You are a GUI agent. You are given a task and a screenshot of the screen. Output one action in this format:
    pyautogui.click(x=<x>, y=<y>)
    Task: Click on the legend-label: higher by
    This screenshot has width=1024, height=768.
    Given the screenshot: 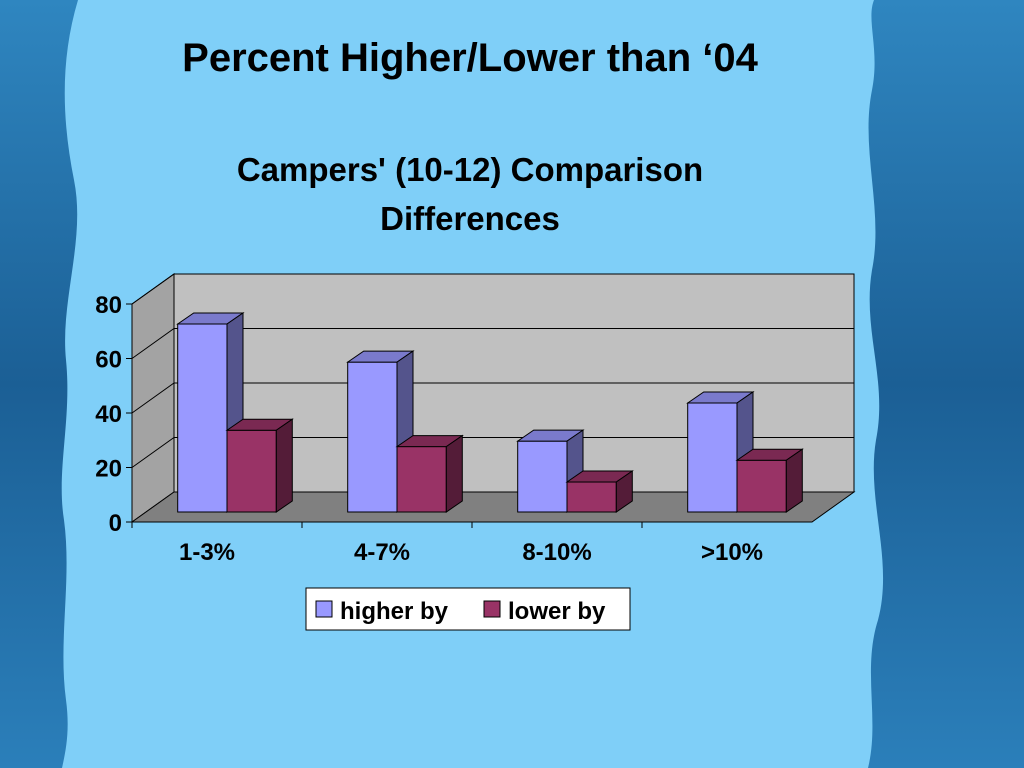 What is the action you would take?
    pyautogui.click(x=394, y=611)
    